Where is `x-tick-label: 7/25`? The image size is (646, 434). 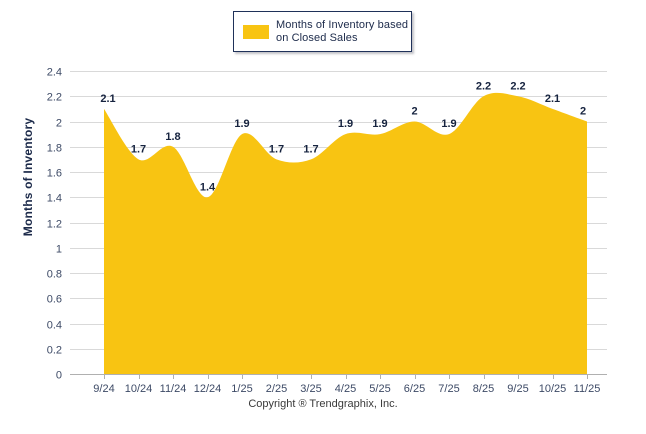 x-tick-label: 7/25 is located at coordinates (448, 389).